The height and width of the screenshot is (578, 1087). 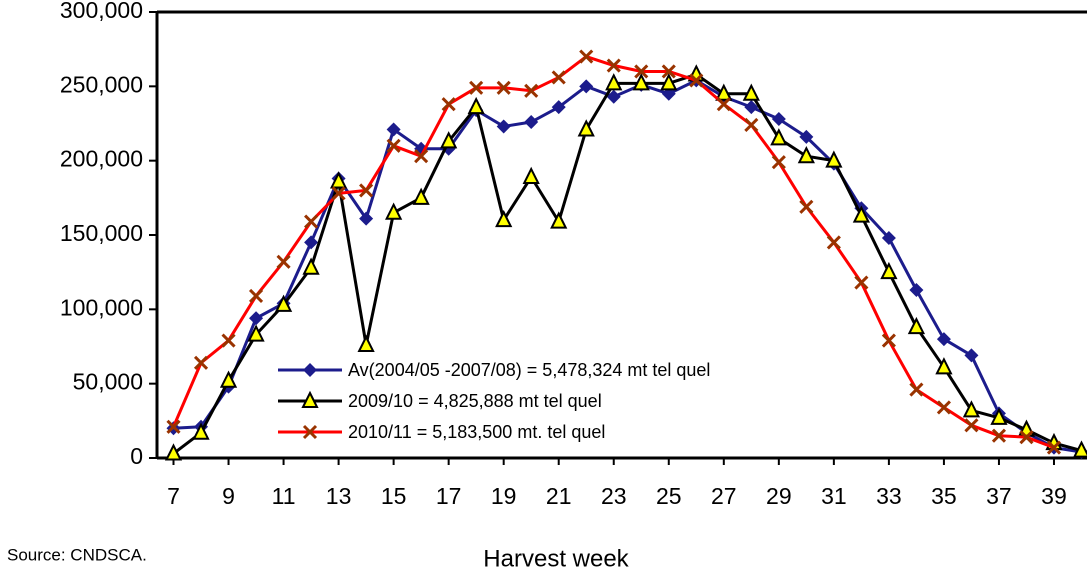 I want to click on legend-label: 2009/10 = 4,825,888 mt tel quel, so click(x=475, y=401).